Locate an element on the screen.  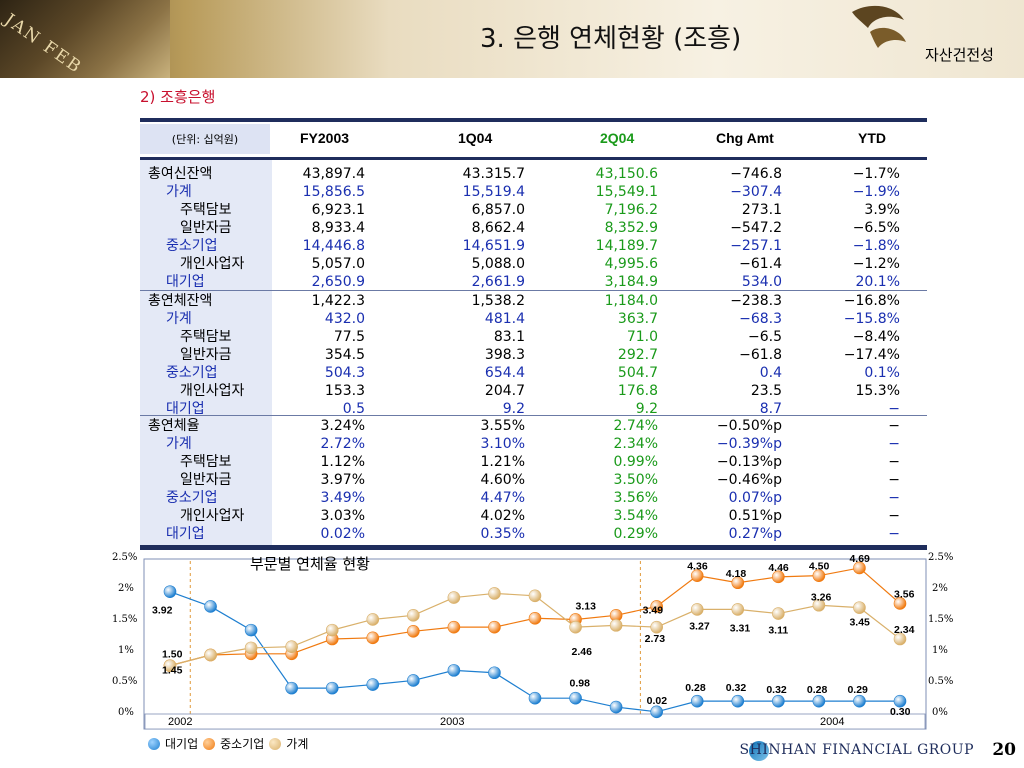
table-cell: 363.7 is located at coordinates (637, 319).